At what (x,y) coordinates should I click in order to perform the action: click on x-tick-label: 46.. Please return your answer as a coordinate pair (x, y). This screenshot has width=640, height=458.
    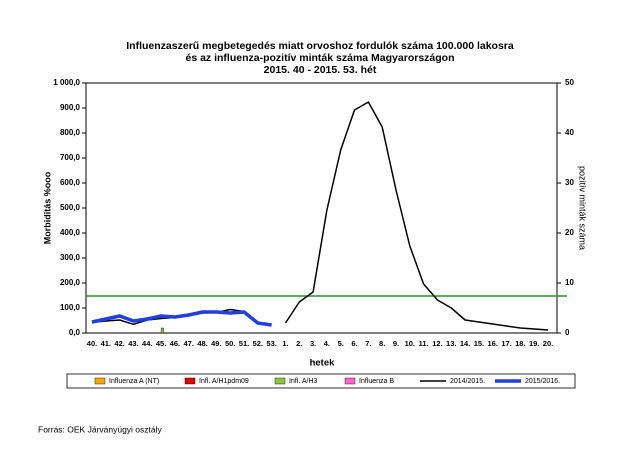
    Looking at the image, I should click on (175, 343).